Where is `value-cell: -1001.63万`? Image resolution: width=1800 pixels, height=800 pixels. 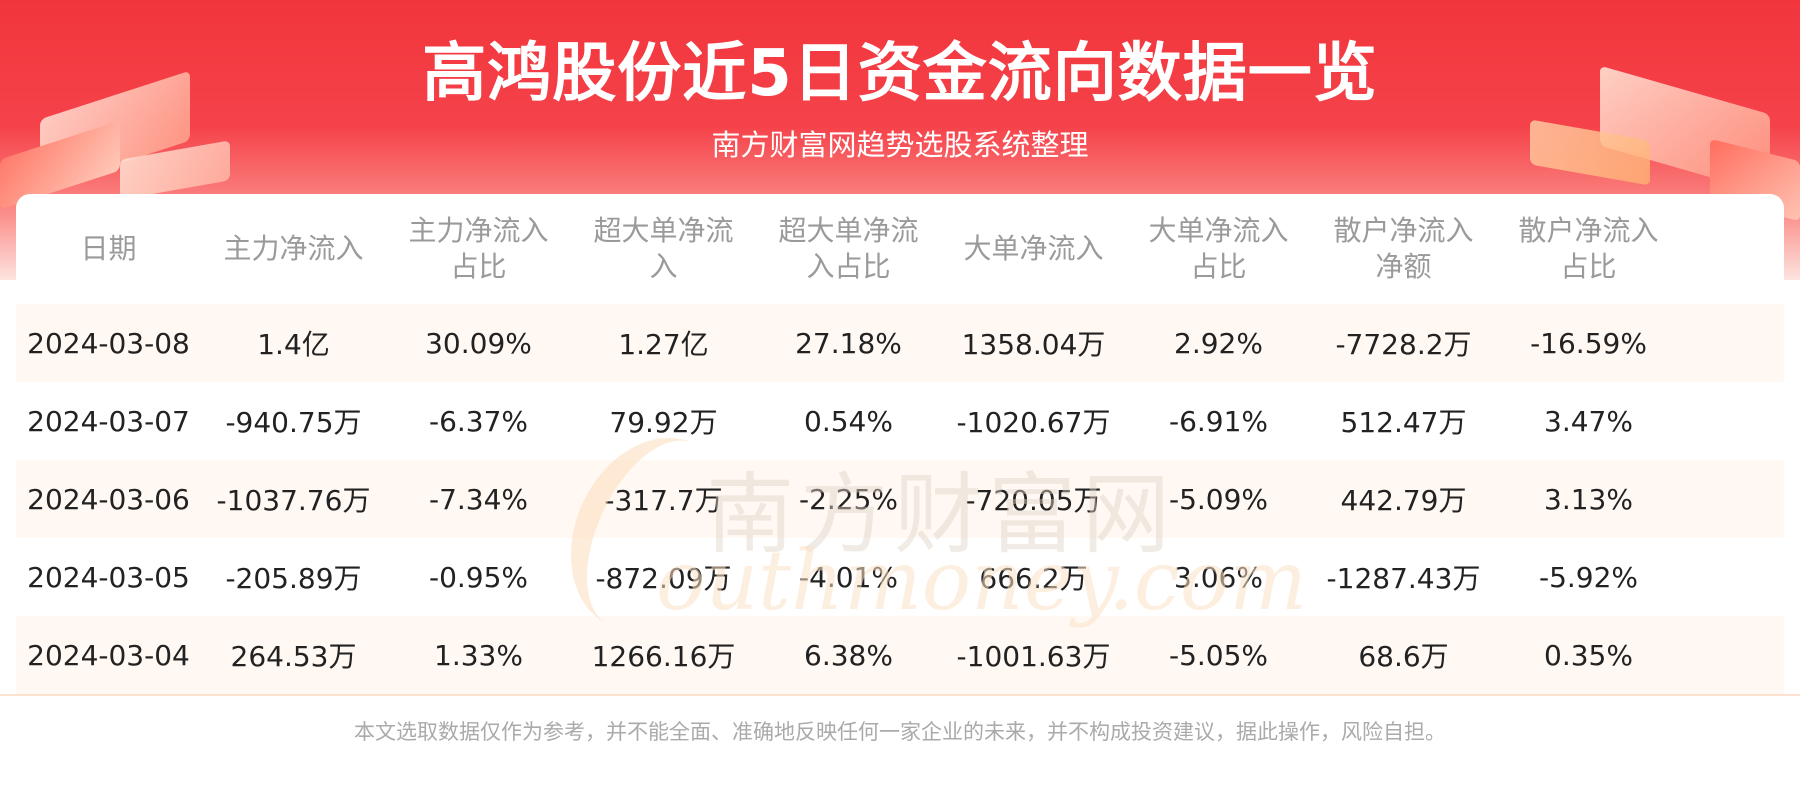
value-cell: -1001.63万 is located at coordinates (1033, 656).